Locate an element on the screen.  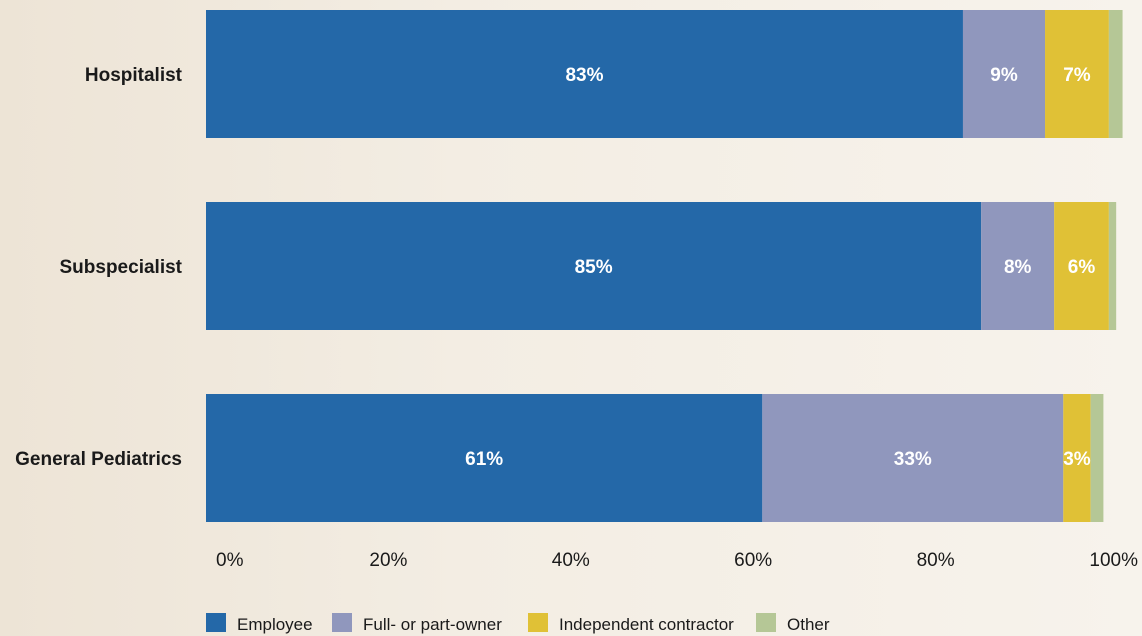
bar-segment-hospitalist-full-or-part-owner is located at coordinates (1004, 74).